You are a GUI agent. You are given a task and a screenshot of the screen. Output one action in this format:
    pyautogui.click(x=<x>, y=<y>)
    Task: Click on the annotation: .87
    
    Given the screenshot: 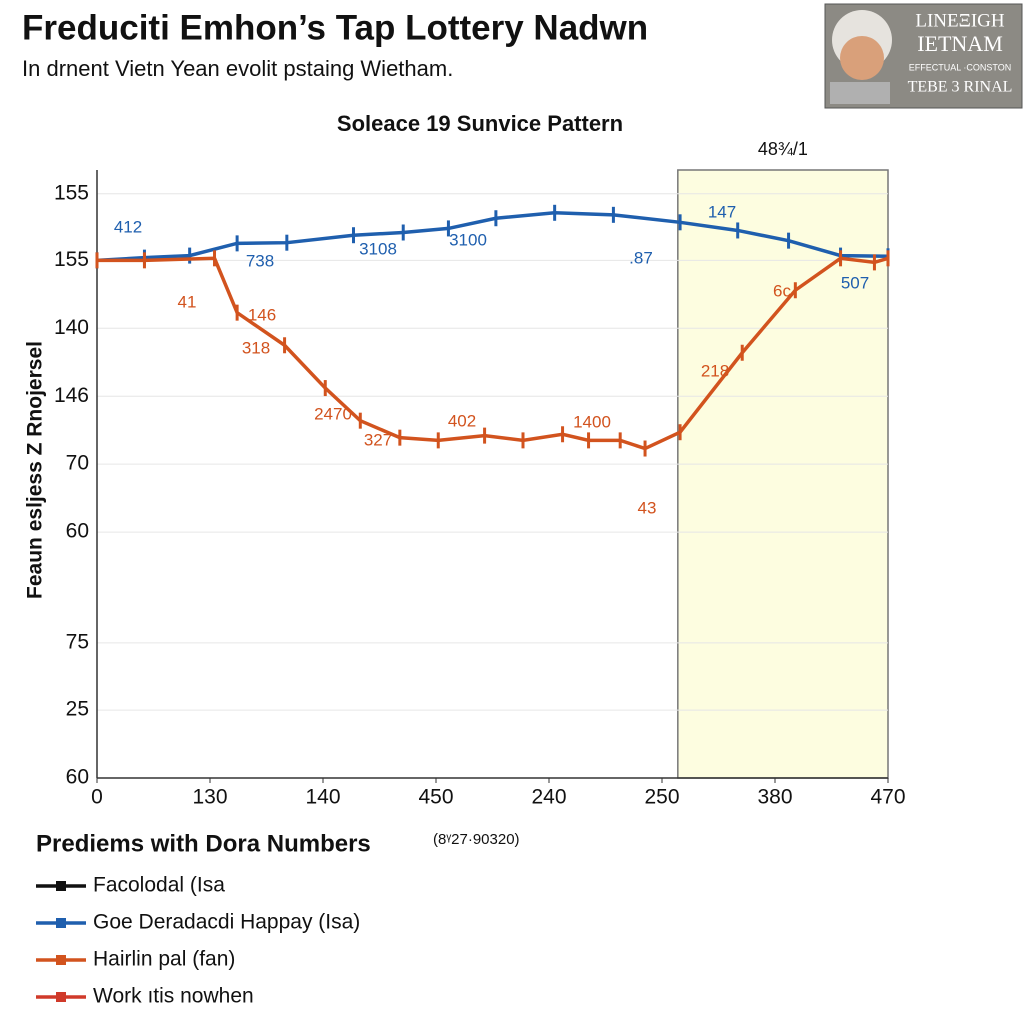 What is the action you would take?
    pyautogui.click(x=641, y=257)
    